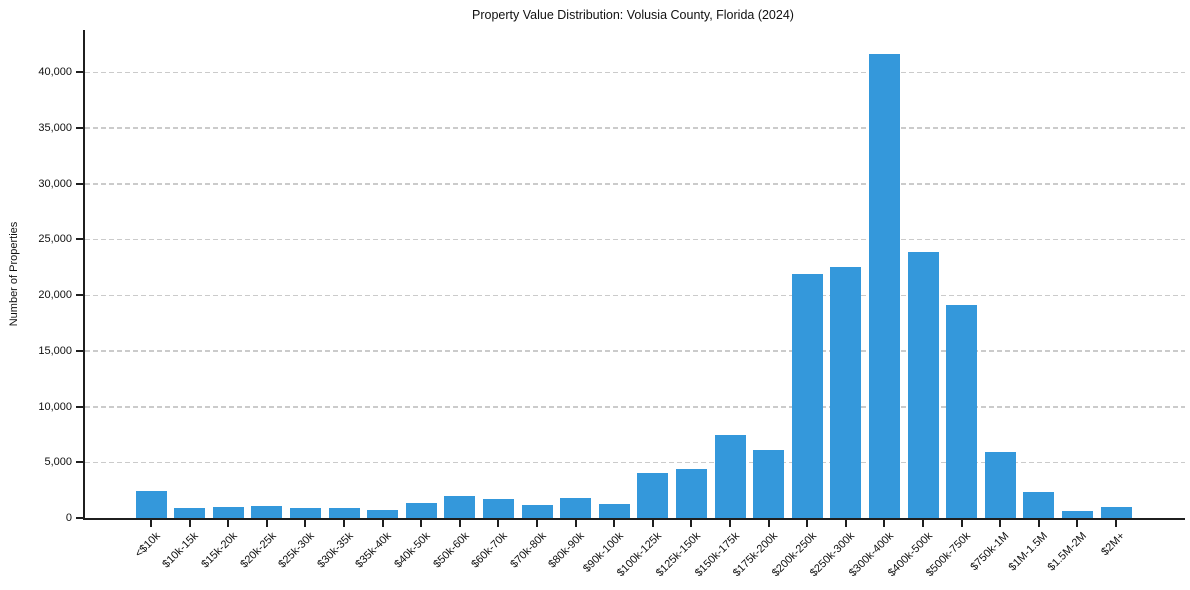 This screenshot has width=1190, height=590. I want to click on x-tick-label: $30k-35k, so click(335, 550).